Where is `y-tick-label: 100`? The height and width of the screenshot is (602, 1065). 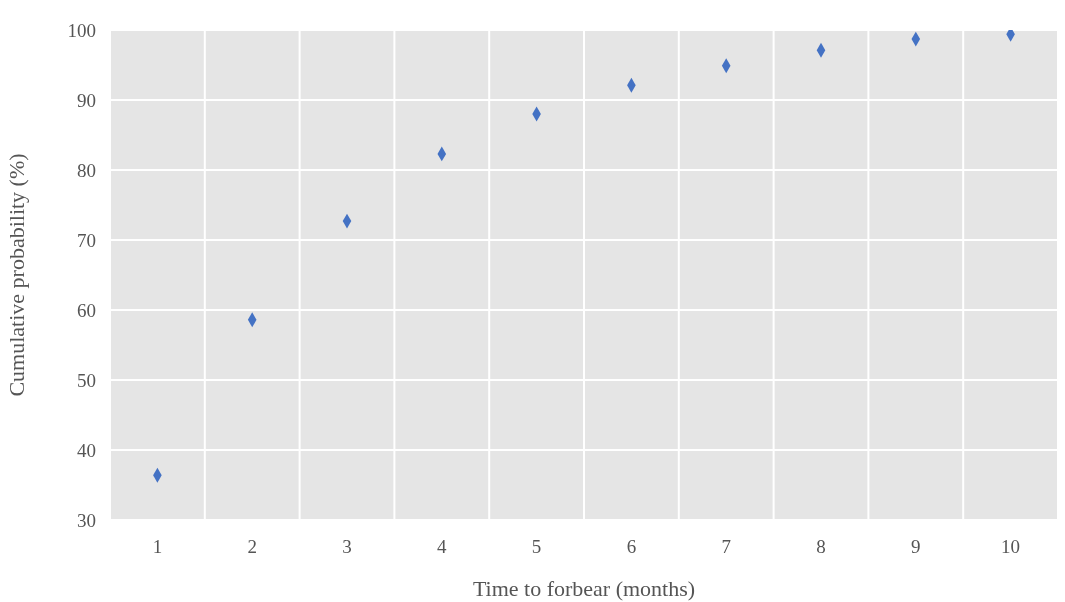
y-tick-label: 100 is located at coordinates (81, 30).